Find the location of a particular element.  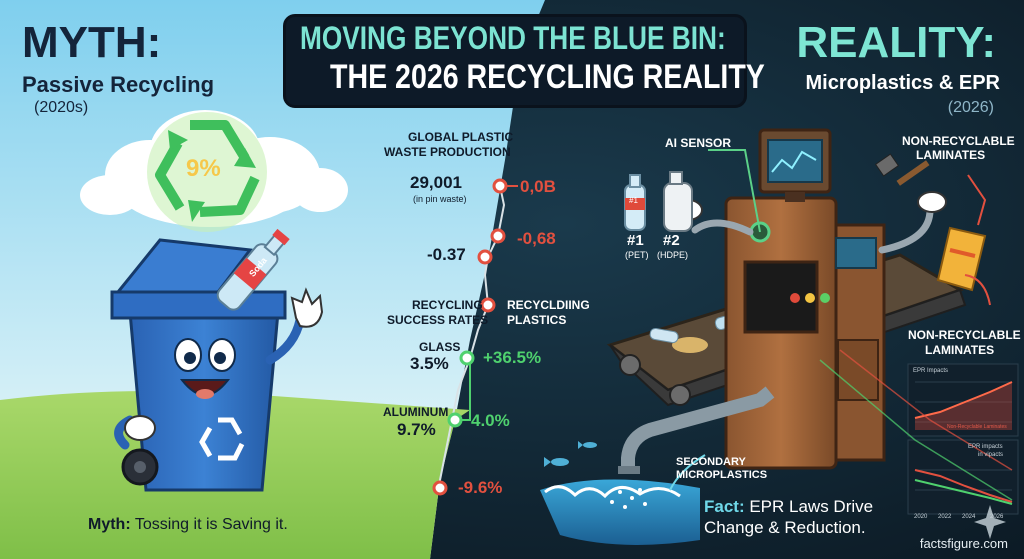

success-label-2: SUCCESS RATES is located at coordinates (438, 320).